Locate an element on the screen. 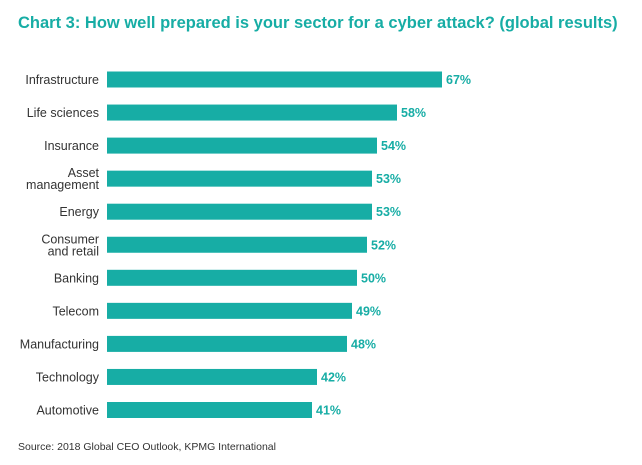  category-label-line: Manufacturing is located at coordinates (59, 344).